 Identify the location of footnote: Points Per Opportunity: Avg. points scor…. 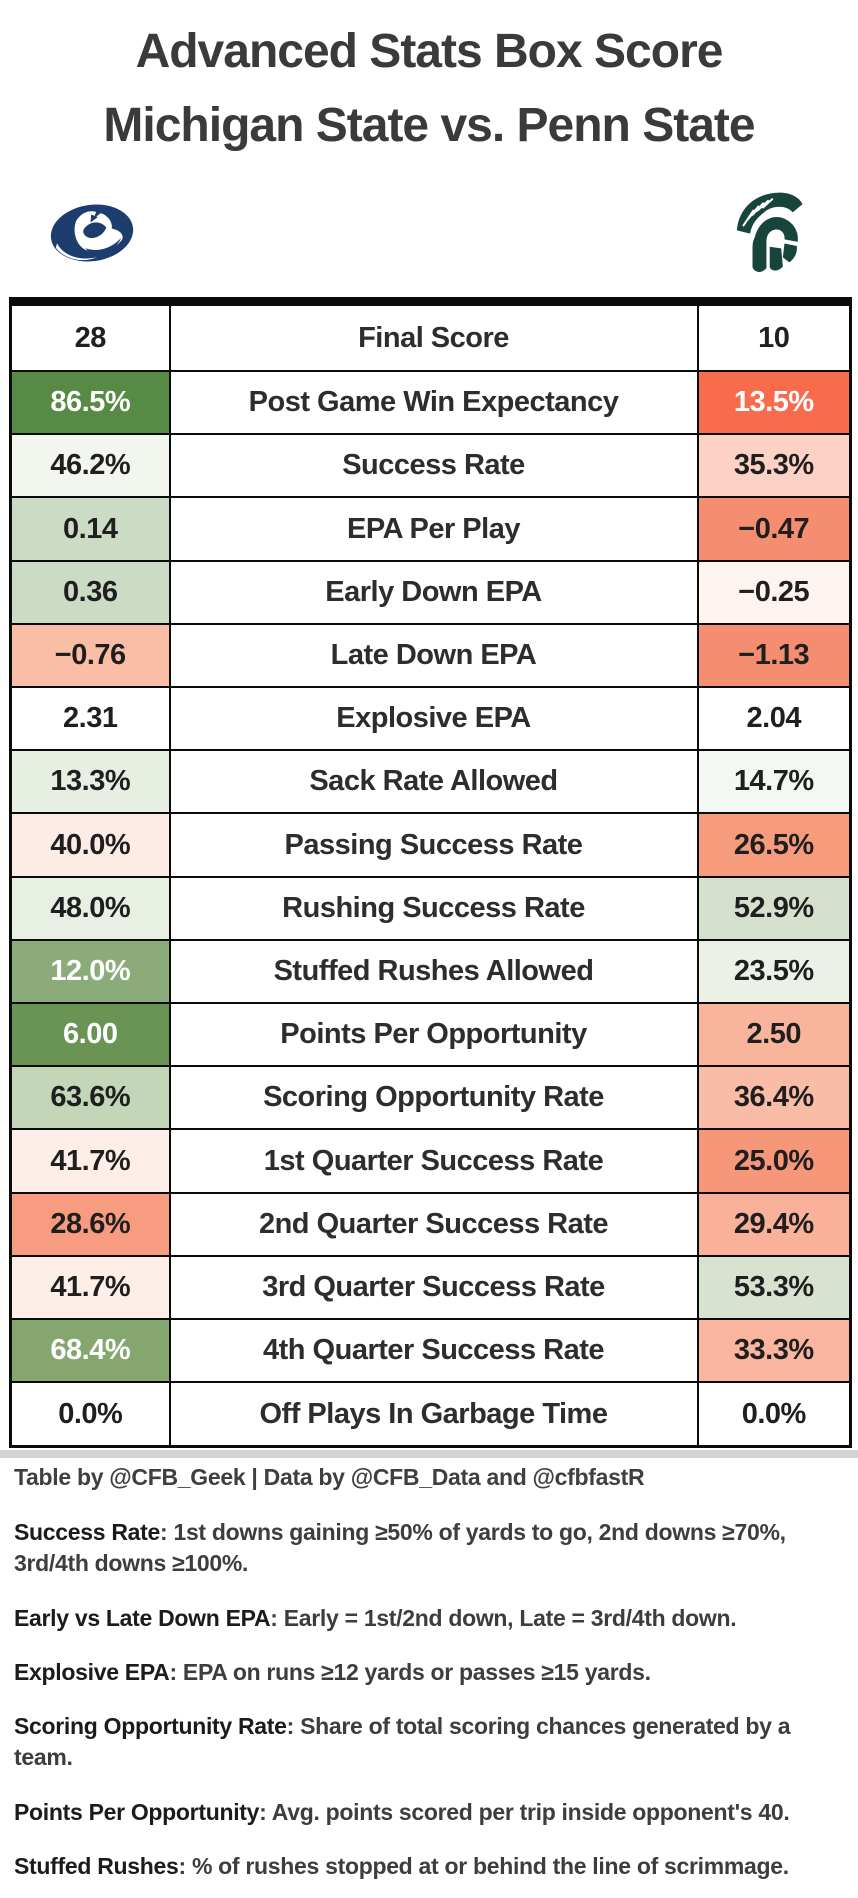
(402, 1811).